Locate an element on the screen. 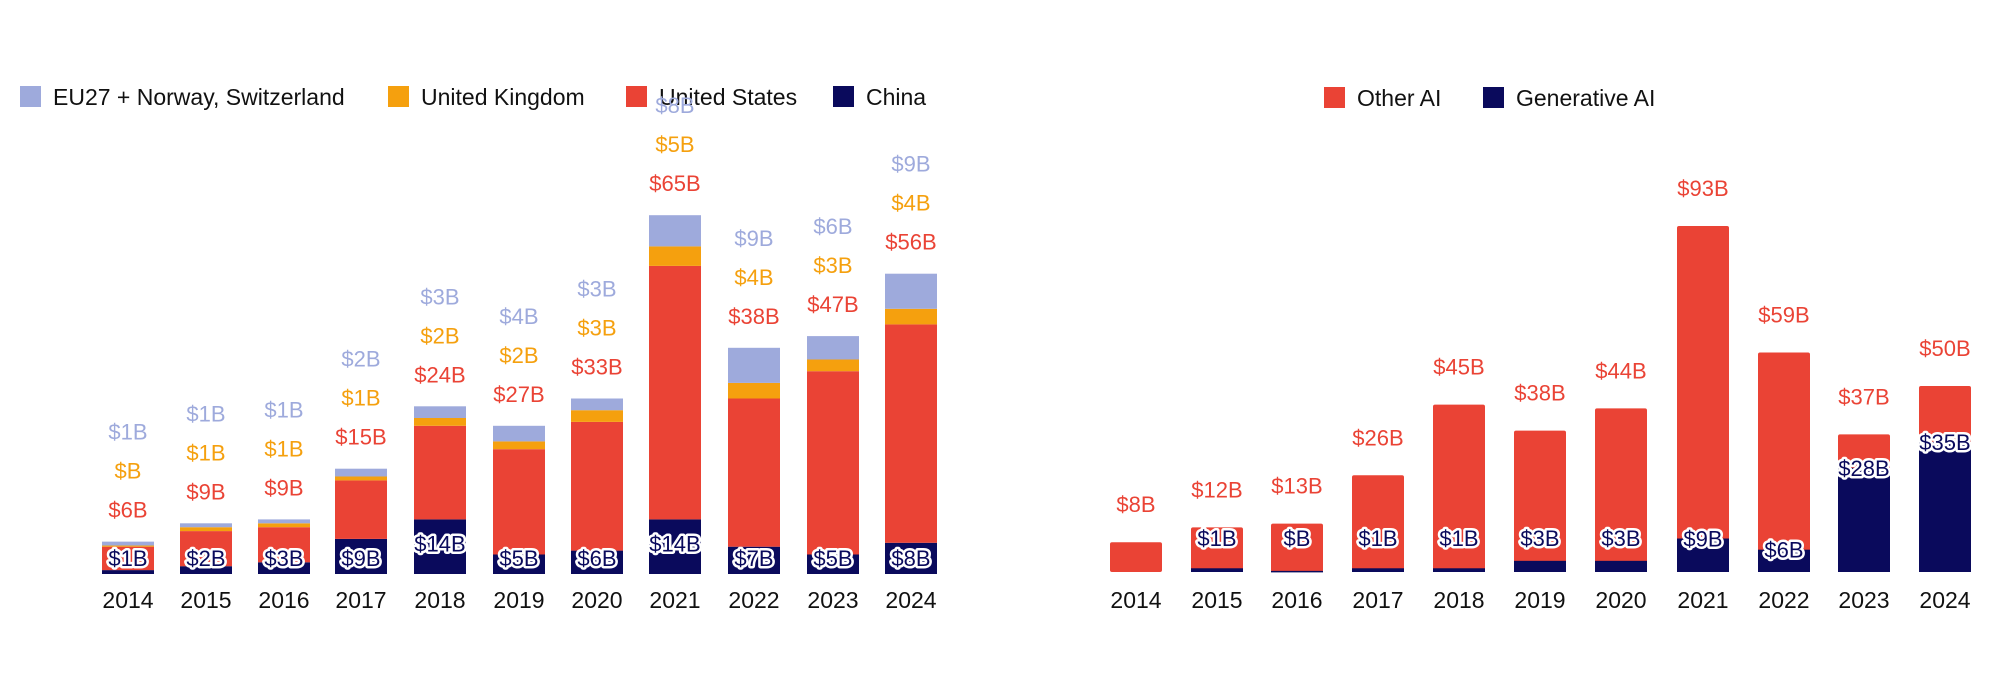 This screenshot has height=692, width=2002. label-china-2014: $1B is located at coordinates (127, 558).